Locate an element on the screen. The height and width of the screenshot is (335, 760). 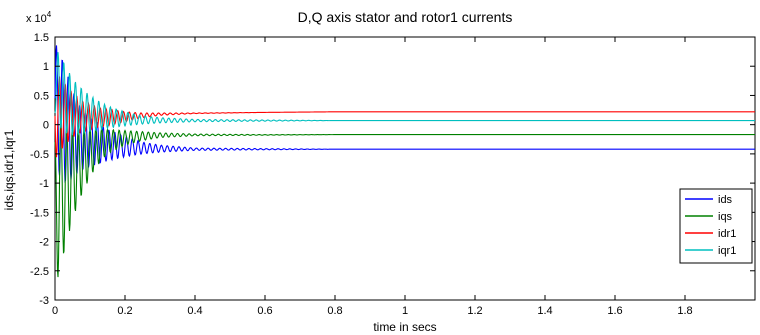
y-tick-label: -3 is located at coordinates (44, 301).